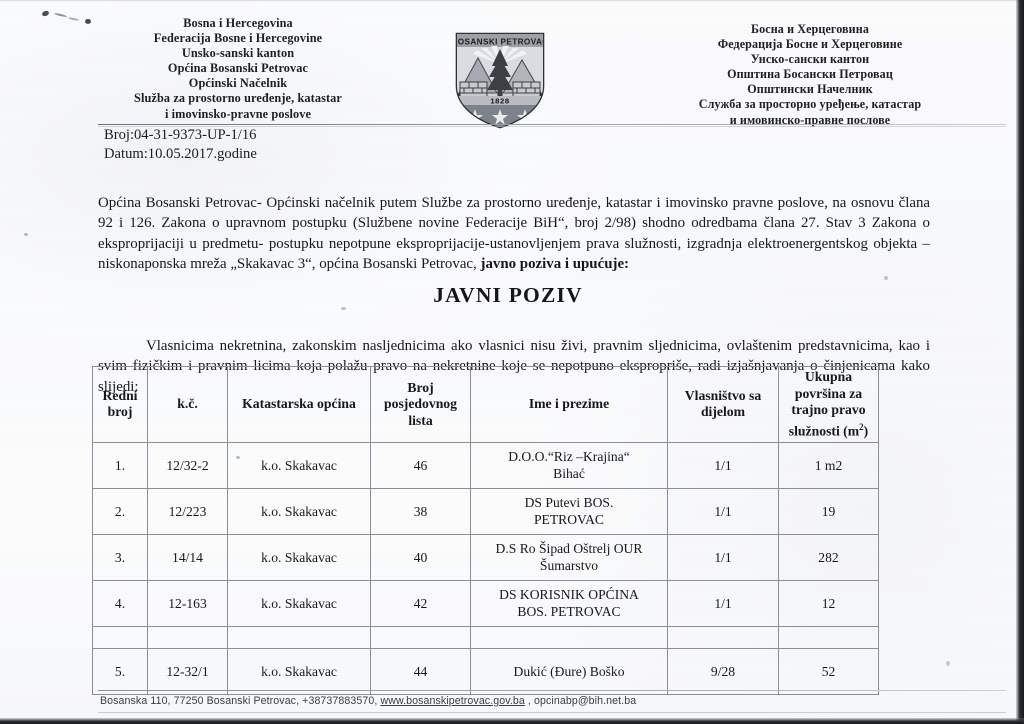 This screenshot has width=1024, height=724. What do you see at coordinates (120, 511) in the screenshot?
I see `cell-redni-broj: 2.` at bounding box center [120, 511].